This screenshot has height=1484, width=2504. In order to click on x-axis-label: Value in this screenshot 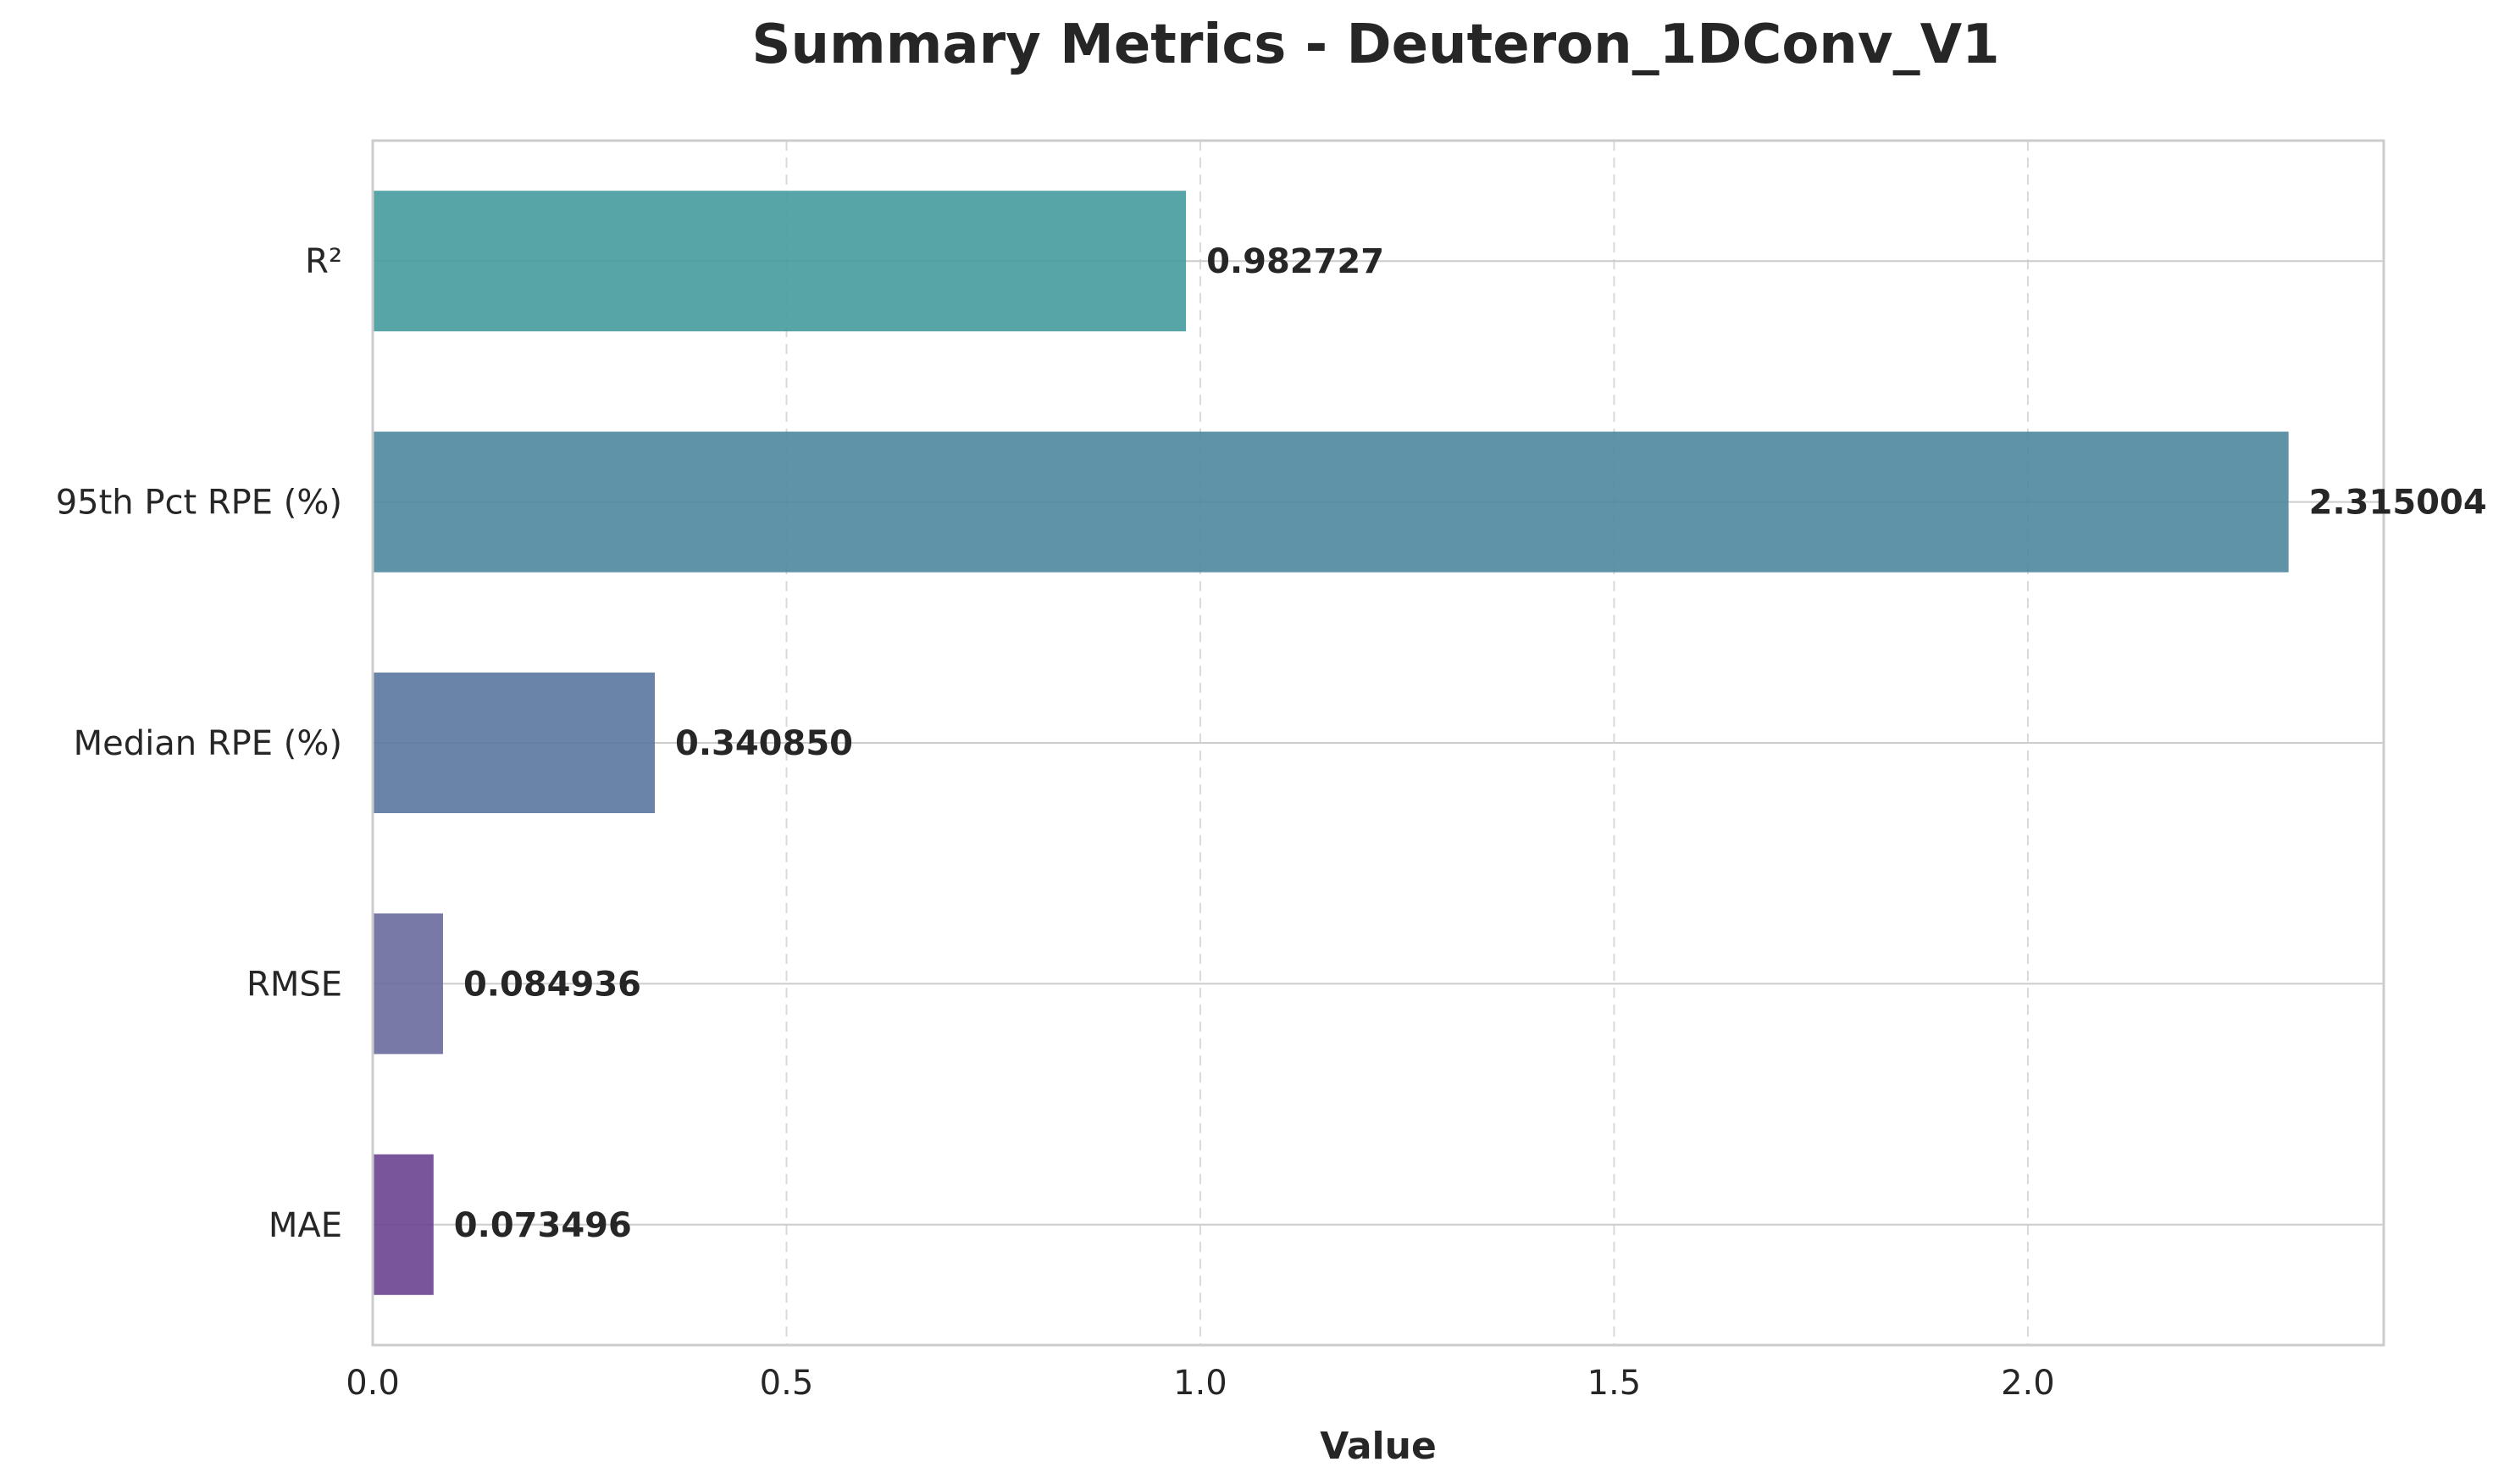, I will do `click(1378, 1446)`.